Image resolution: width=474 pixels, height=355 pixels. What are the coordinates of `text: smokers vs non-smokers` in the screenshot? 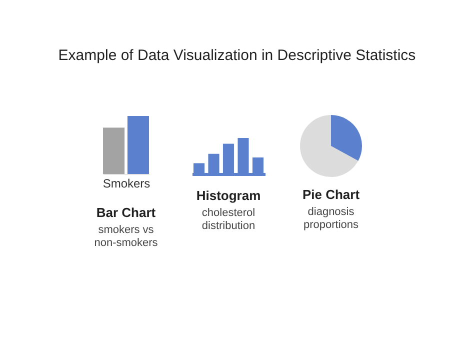 It's located at (126, 236).